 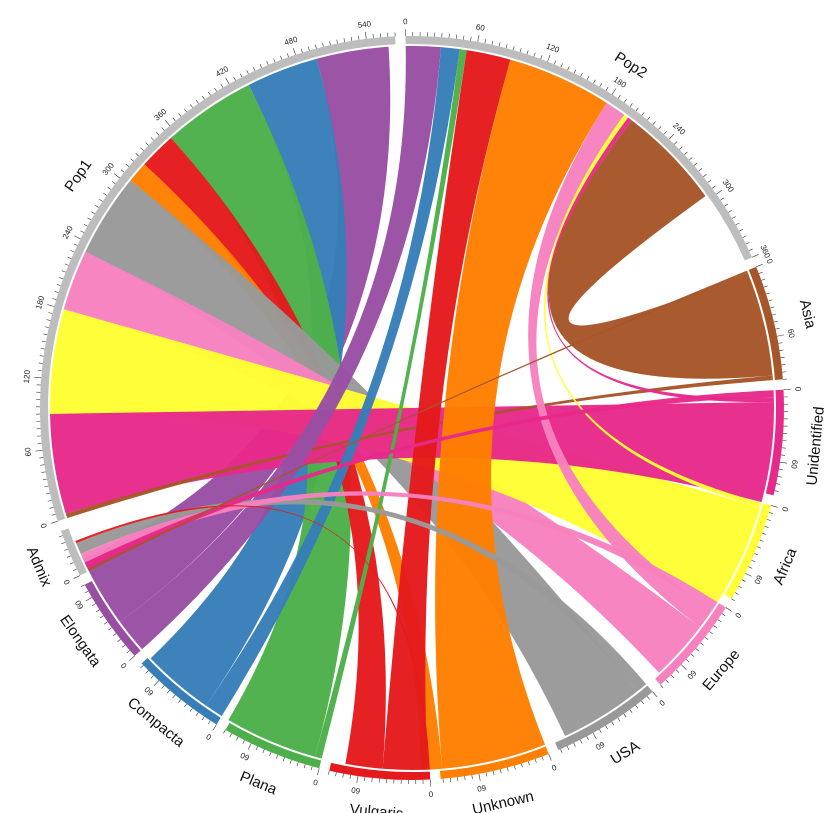 What do you see at coordinates (446, 410) in the screenshot?
I see `chord-link-pop2-to-vulgaris` at bounding box center [446, 410].